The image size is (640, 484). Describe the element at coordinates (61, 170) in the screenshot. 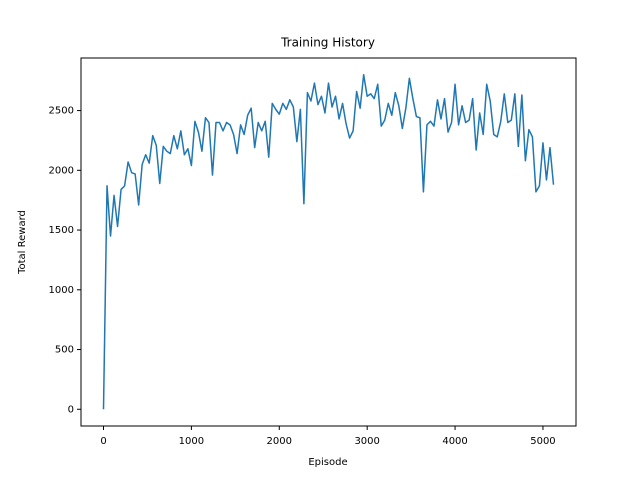

I see `y-tick-label: 2000` at that location.